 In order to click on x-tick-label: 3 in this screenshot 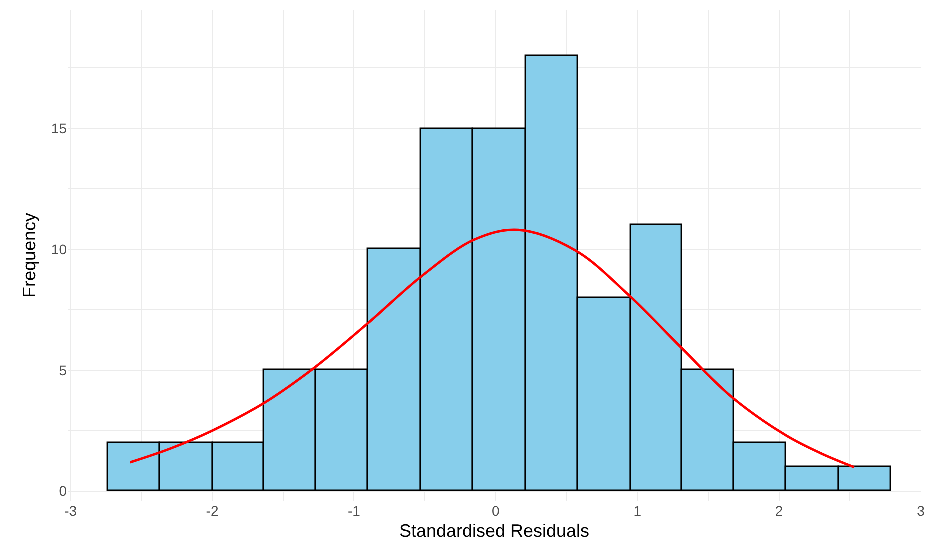, I will do `click(921, 511)`.